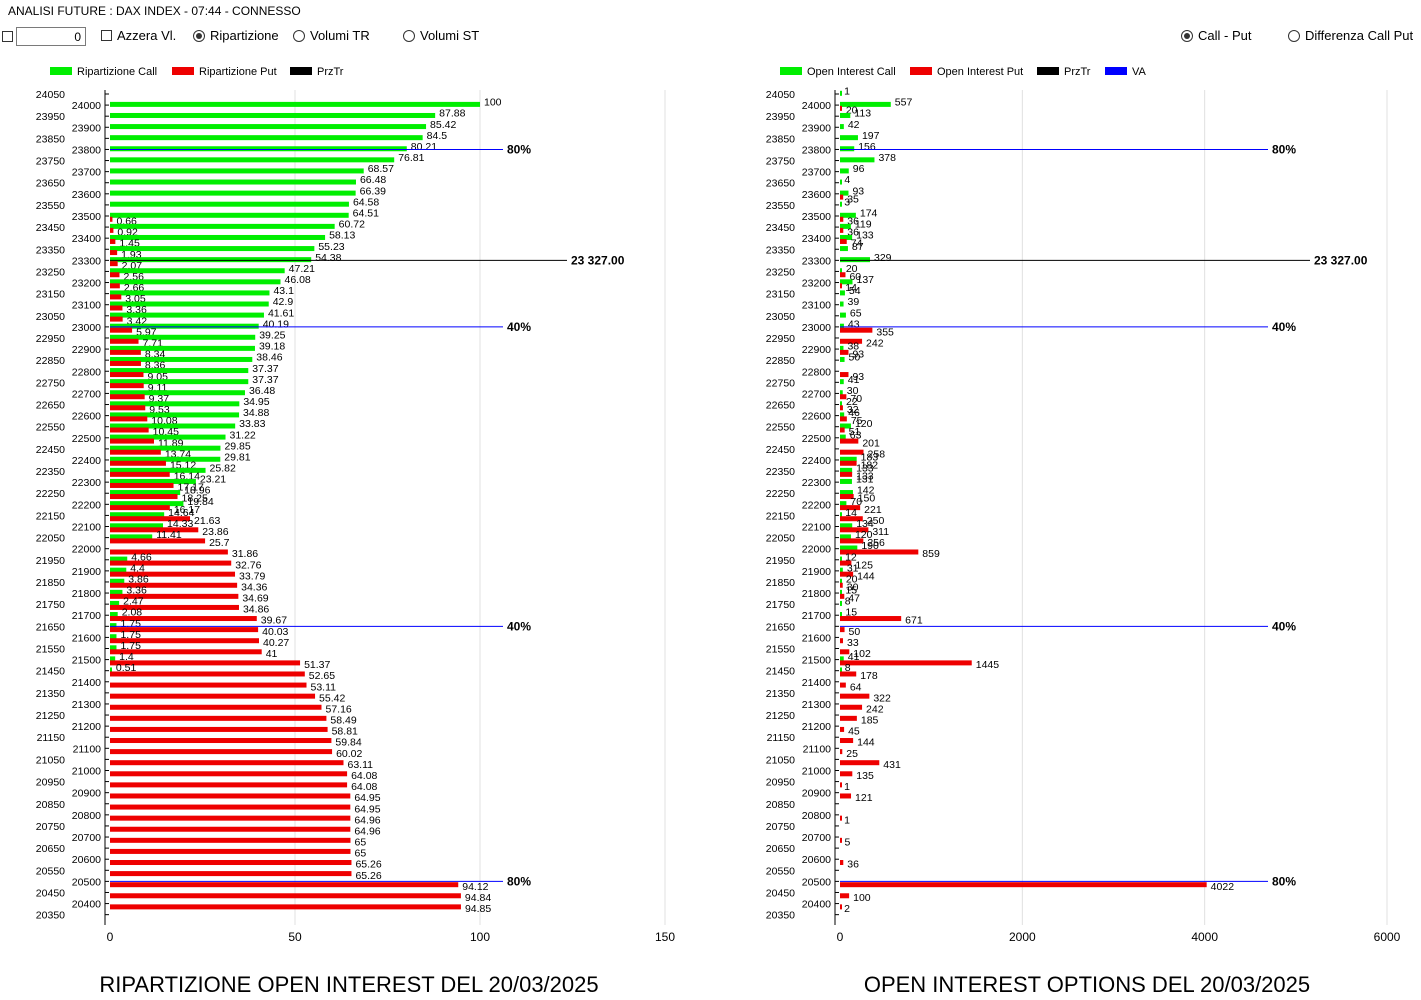 The width and height of the screenshot is (1421, 1000). I want to click on put-value-label: 93, so click(858, 377).